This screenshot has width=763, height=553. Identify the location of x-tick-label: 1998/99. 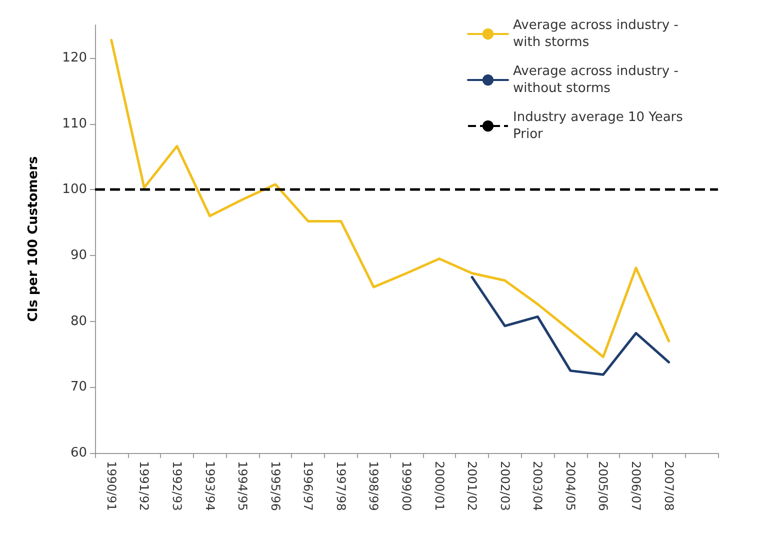
(373, 486).